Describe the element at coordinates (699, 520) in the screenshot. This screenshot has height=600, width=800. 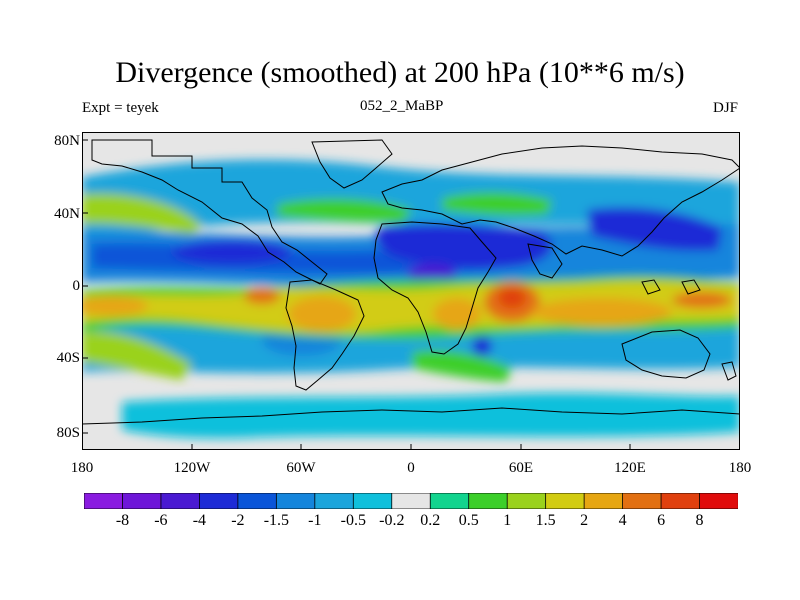
I see `colorbar-label: 8` at that location.